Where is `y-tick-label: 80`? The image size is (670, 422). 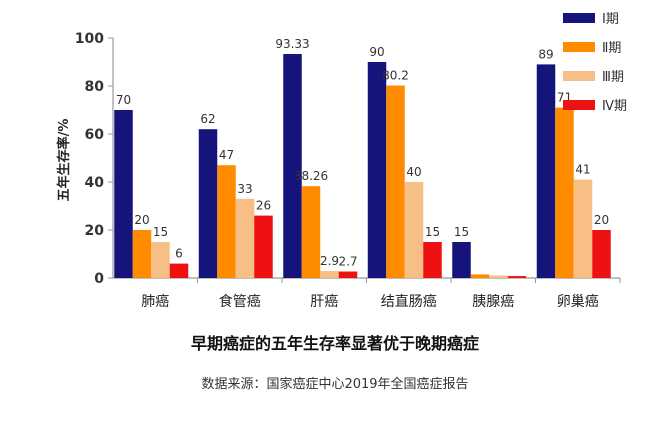 y-tick-label: 80 is located at coordinates (95, 87).